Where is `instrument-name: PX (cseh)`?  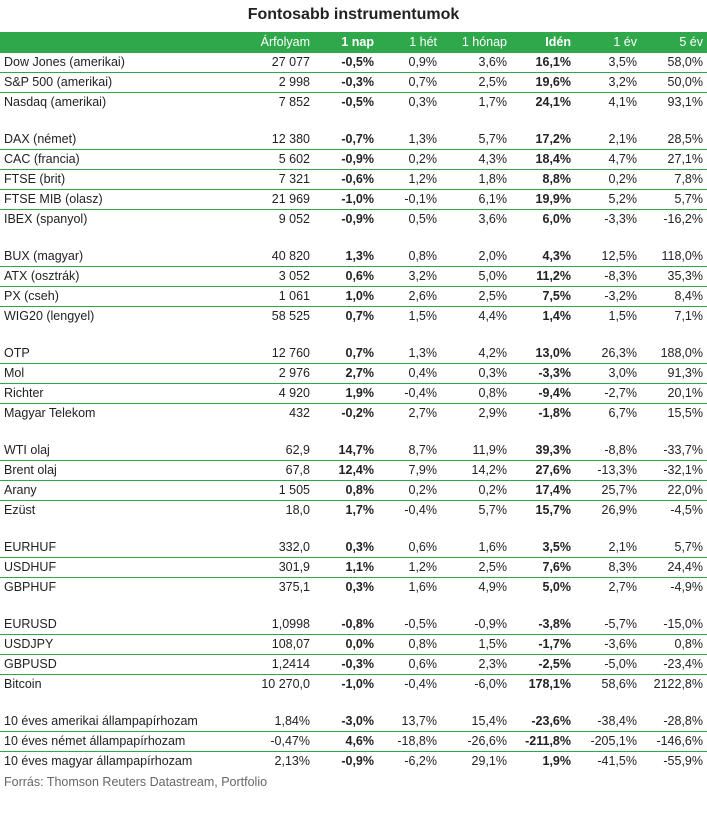 instrument-name: PX (cseh) is located at coordinates (119, 296).